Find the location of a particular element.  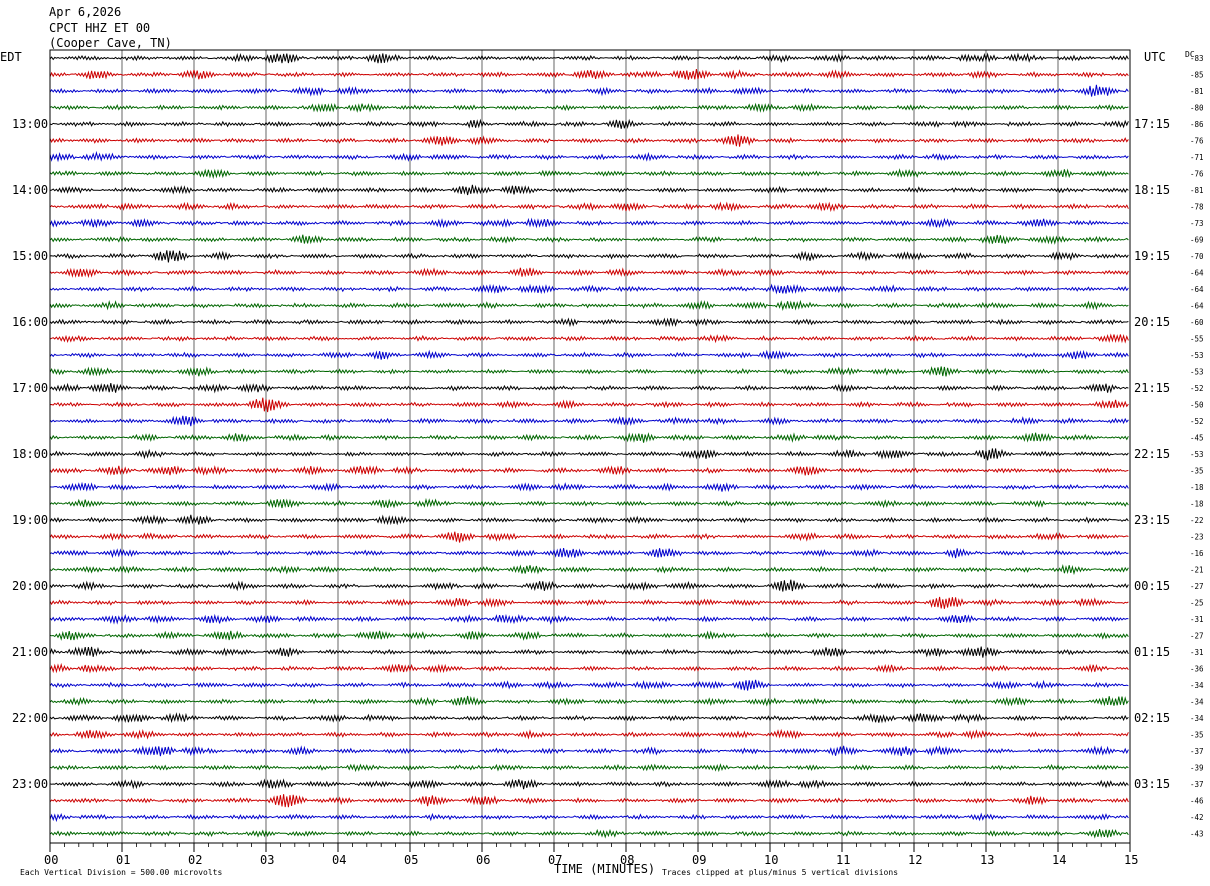

x-tick-label: 11 is located at coordinates (843, 860).